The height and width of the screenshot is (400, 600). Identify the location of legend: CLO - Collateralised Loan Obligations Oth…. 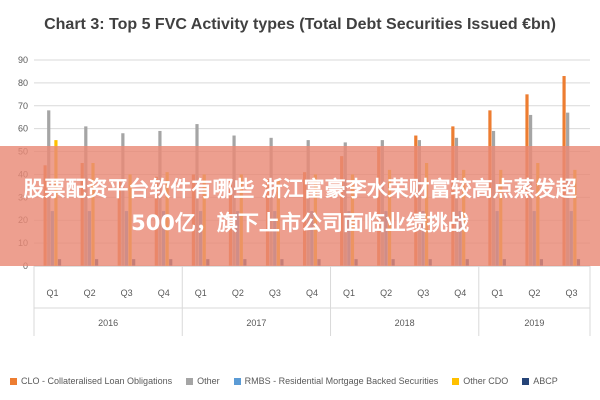
(305, 381).